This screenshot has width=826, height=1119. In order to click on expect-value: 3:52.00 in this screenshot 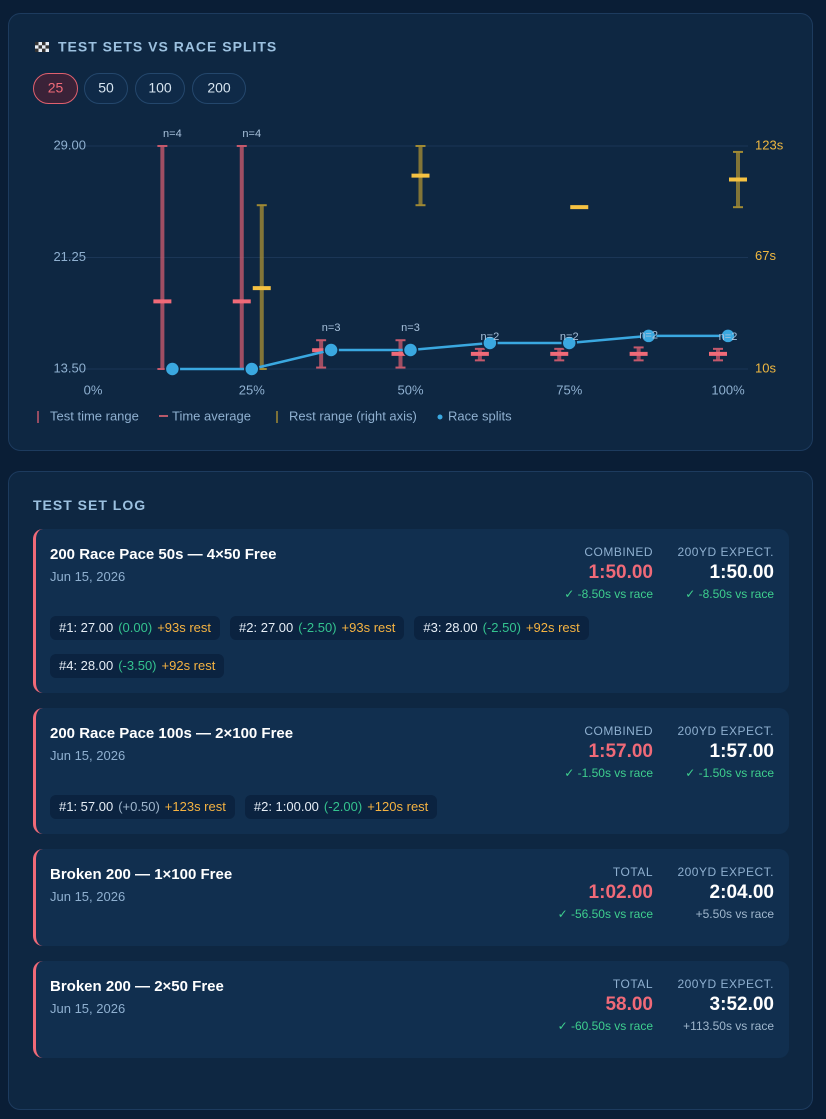, I will do `click(741, 1004)`.